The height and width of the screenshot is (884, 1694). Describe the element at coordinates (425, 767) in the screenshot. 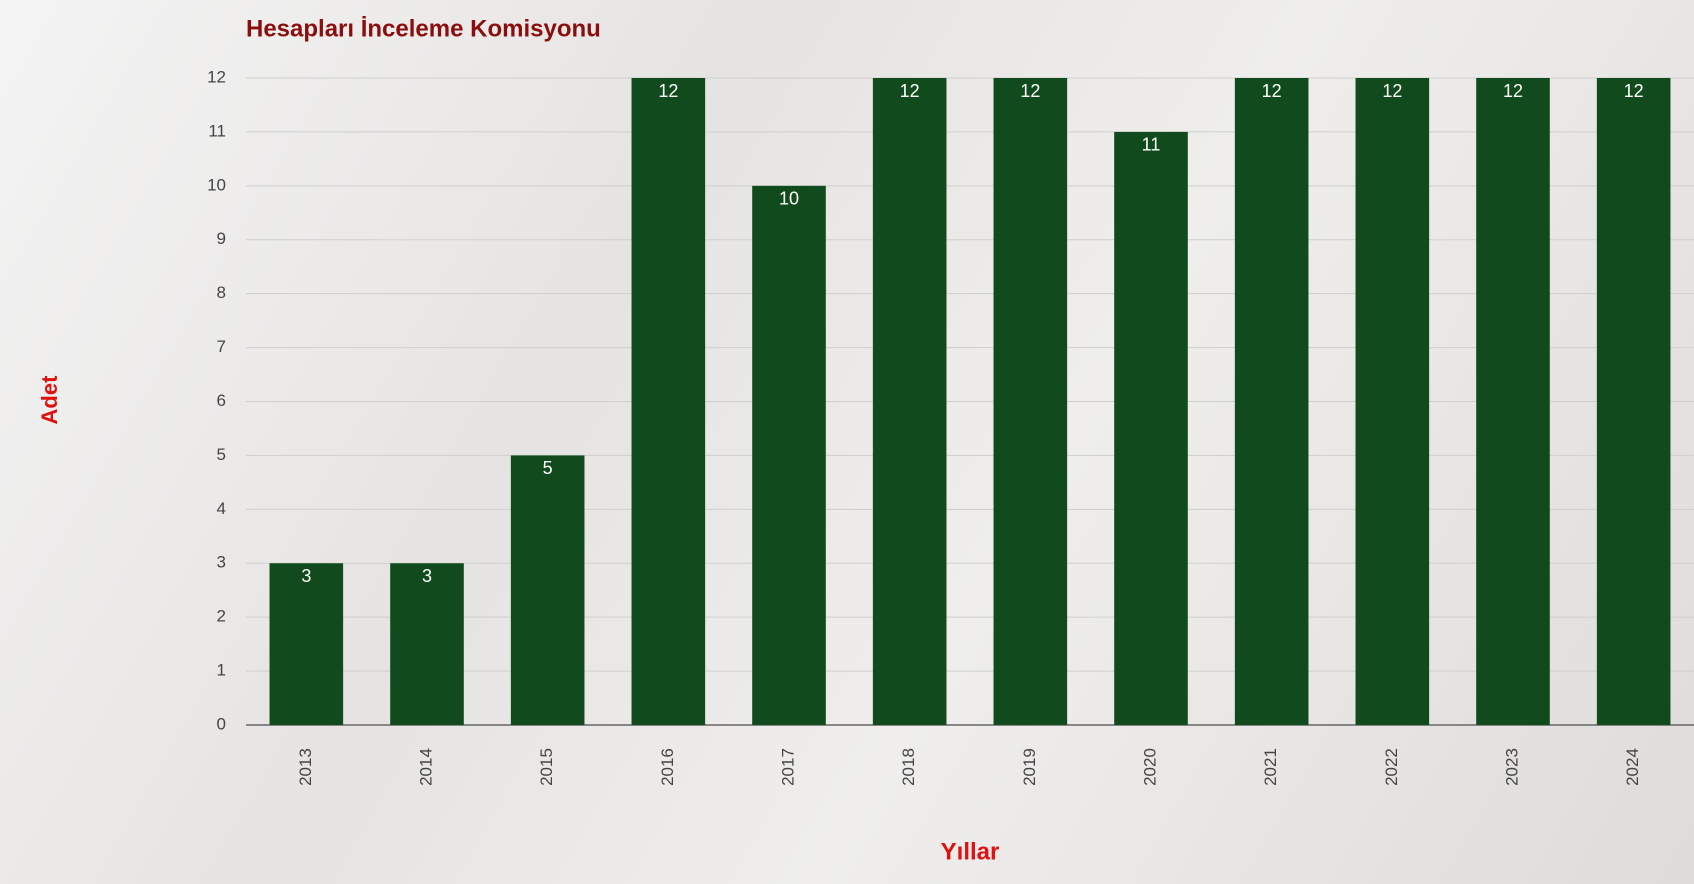

I see `x-tick-label: 2014` at that location.